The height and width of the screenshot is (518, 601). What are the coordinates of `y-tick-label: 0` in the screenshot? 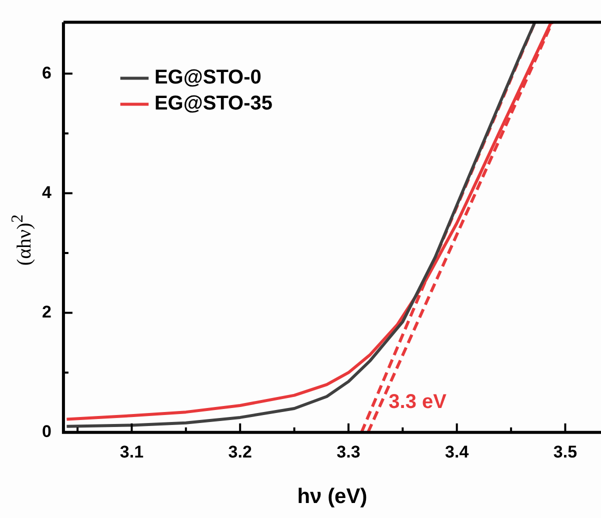 It's located at (47, 432).